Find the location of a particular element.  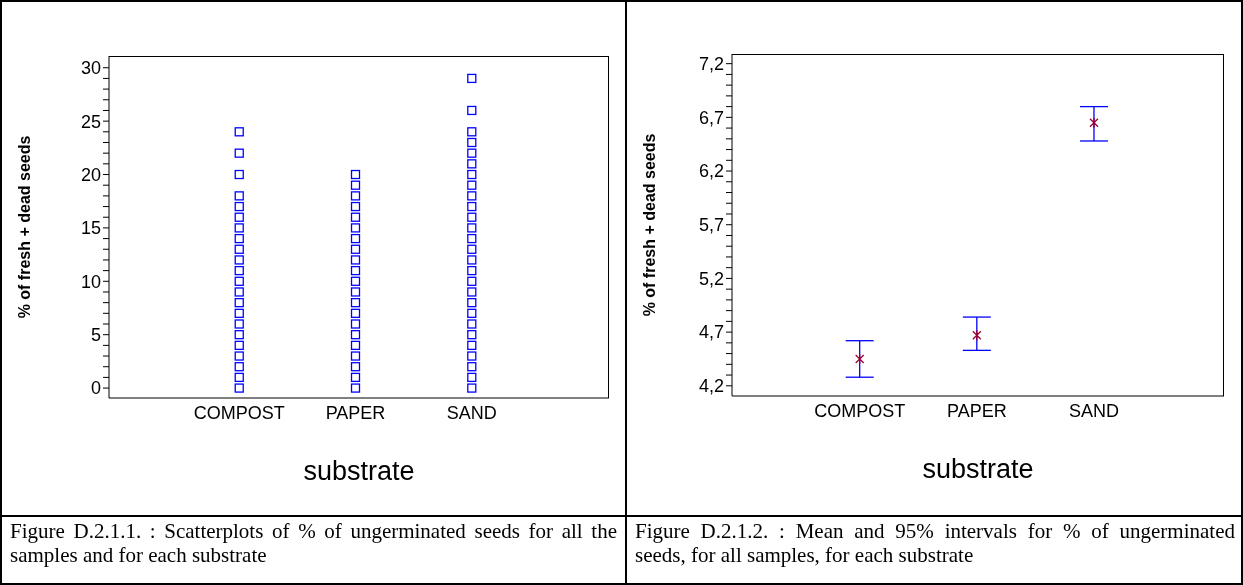

y-tick-label: 25 is located at coordinates (90, 121).